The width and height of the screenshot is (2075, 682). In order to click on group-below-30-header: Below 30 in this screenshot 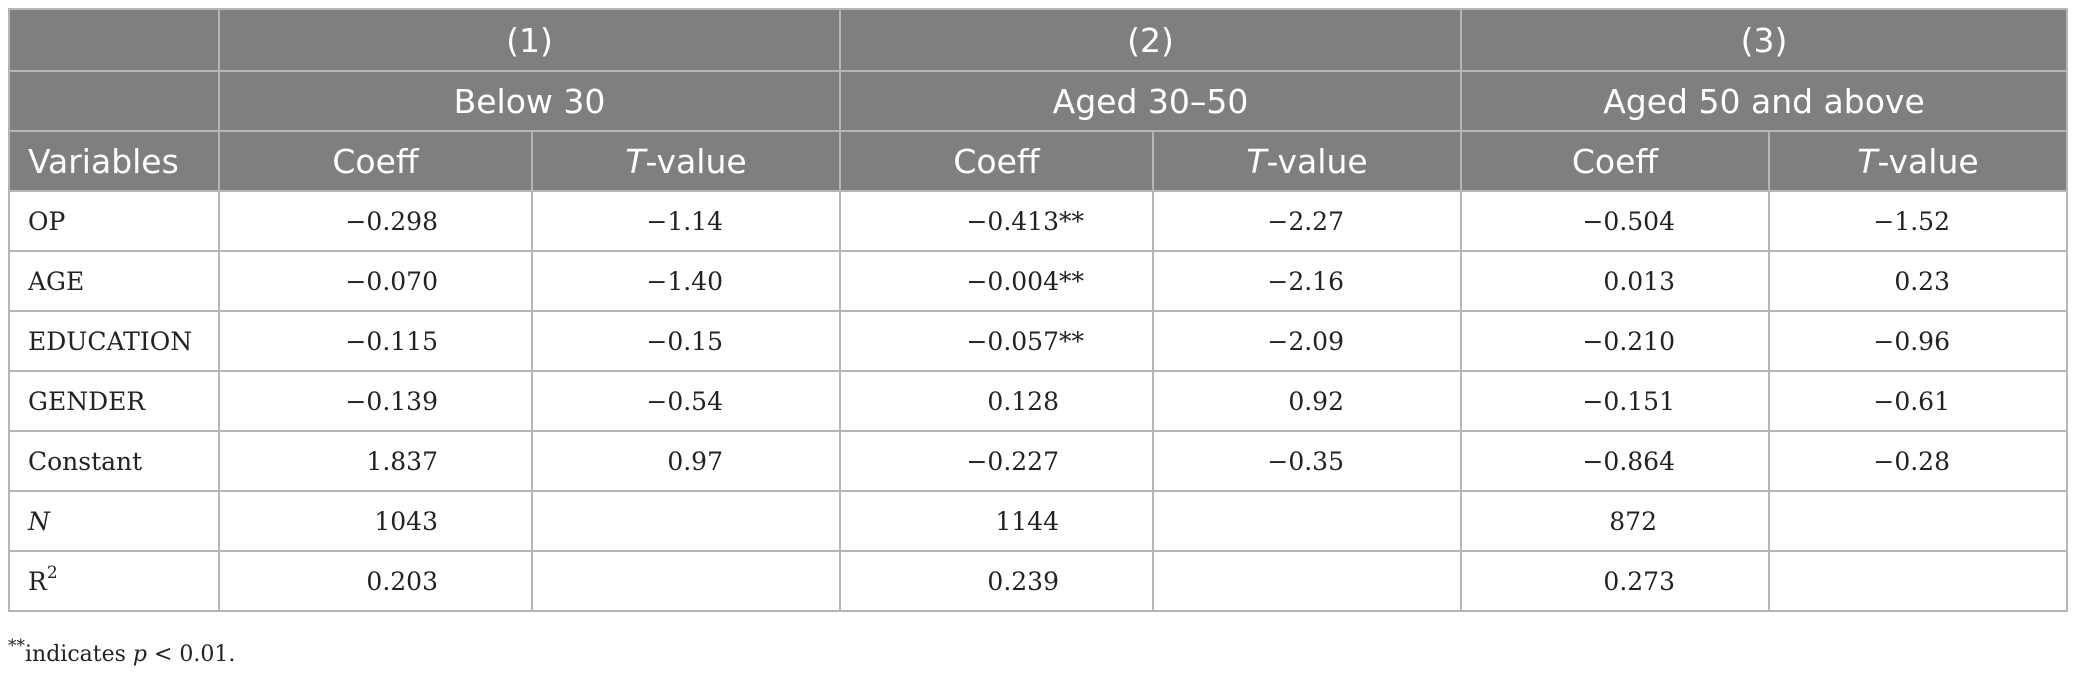, I will do `click(529, 101)`.